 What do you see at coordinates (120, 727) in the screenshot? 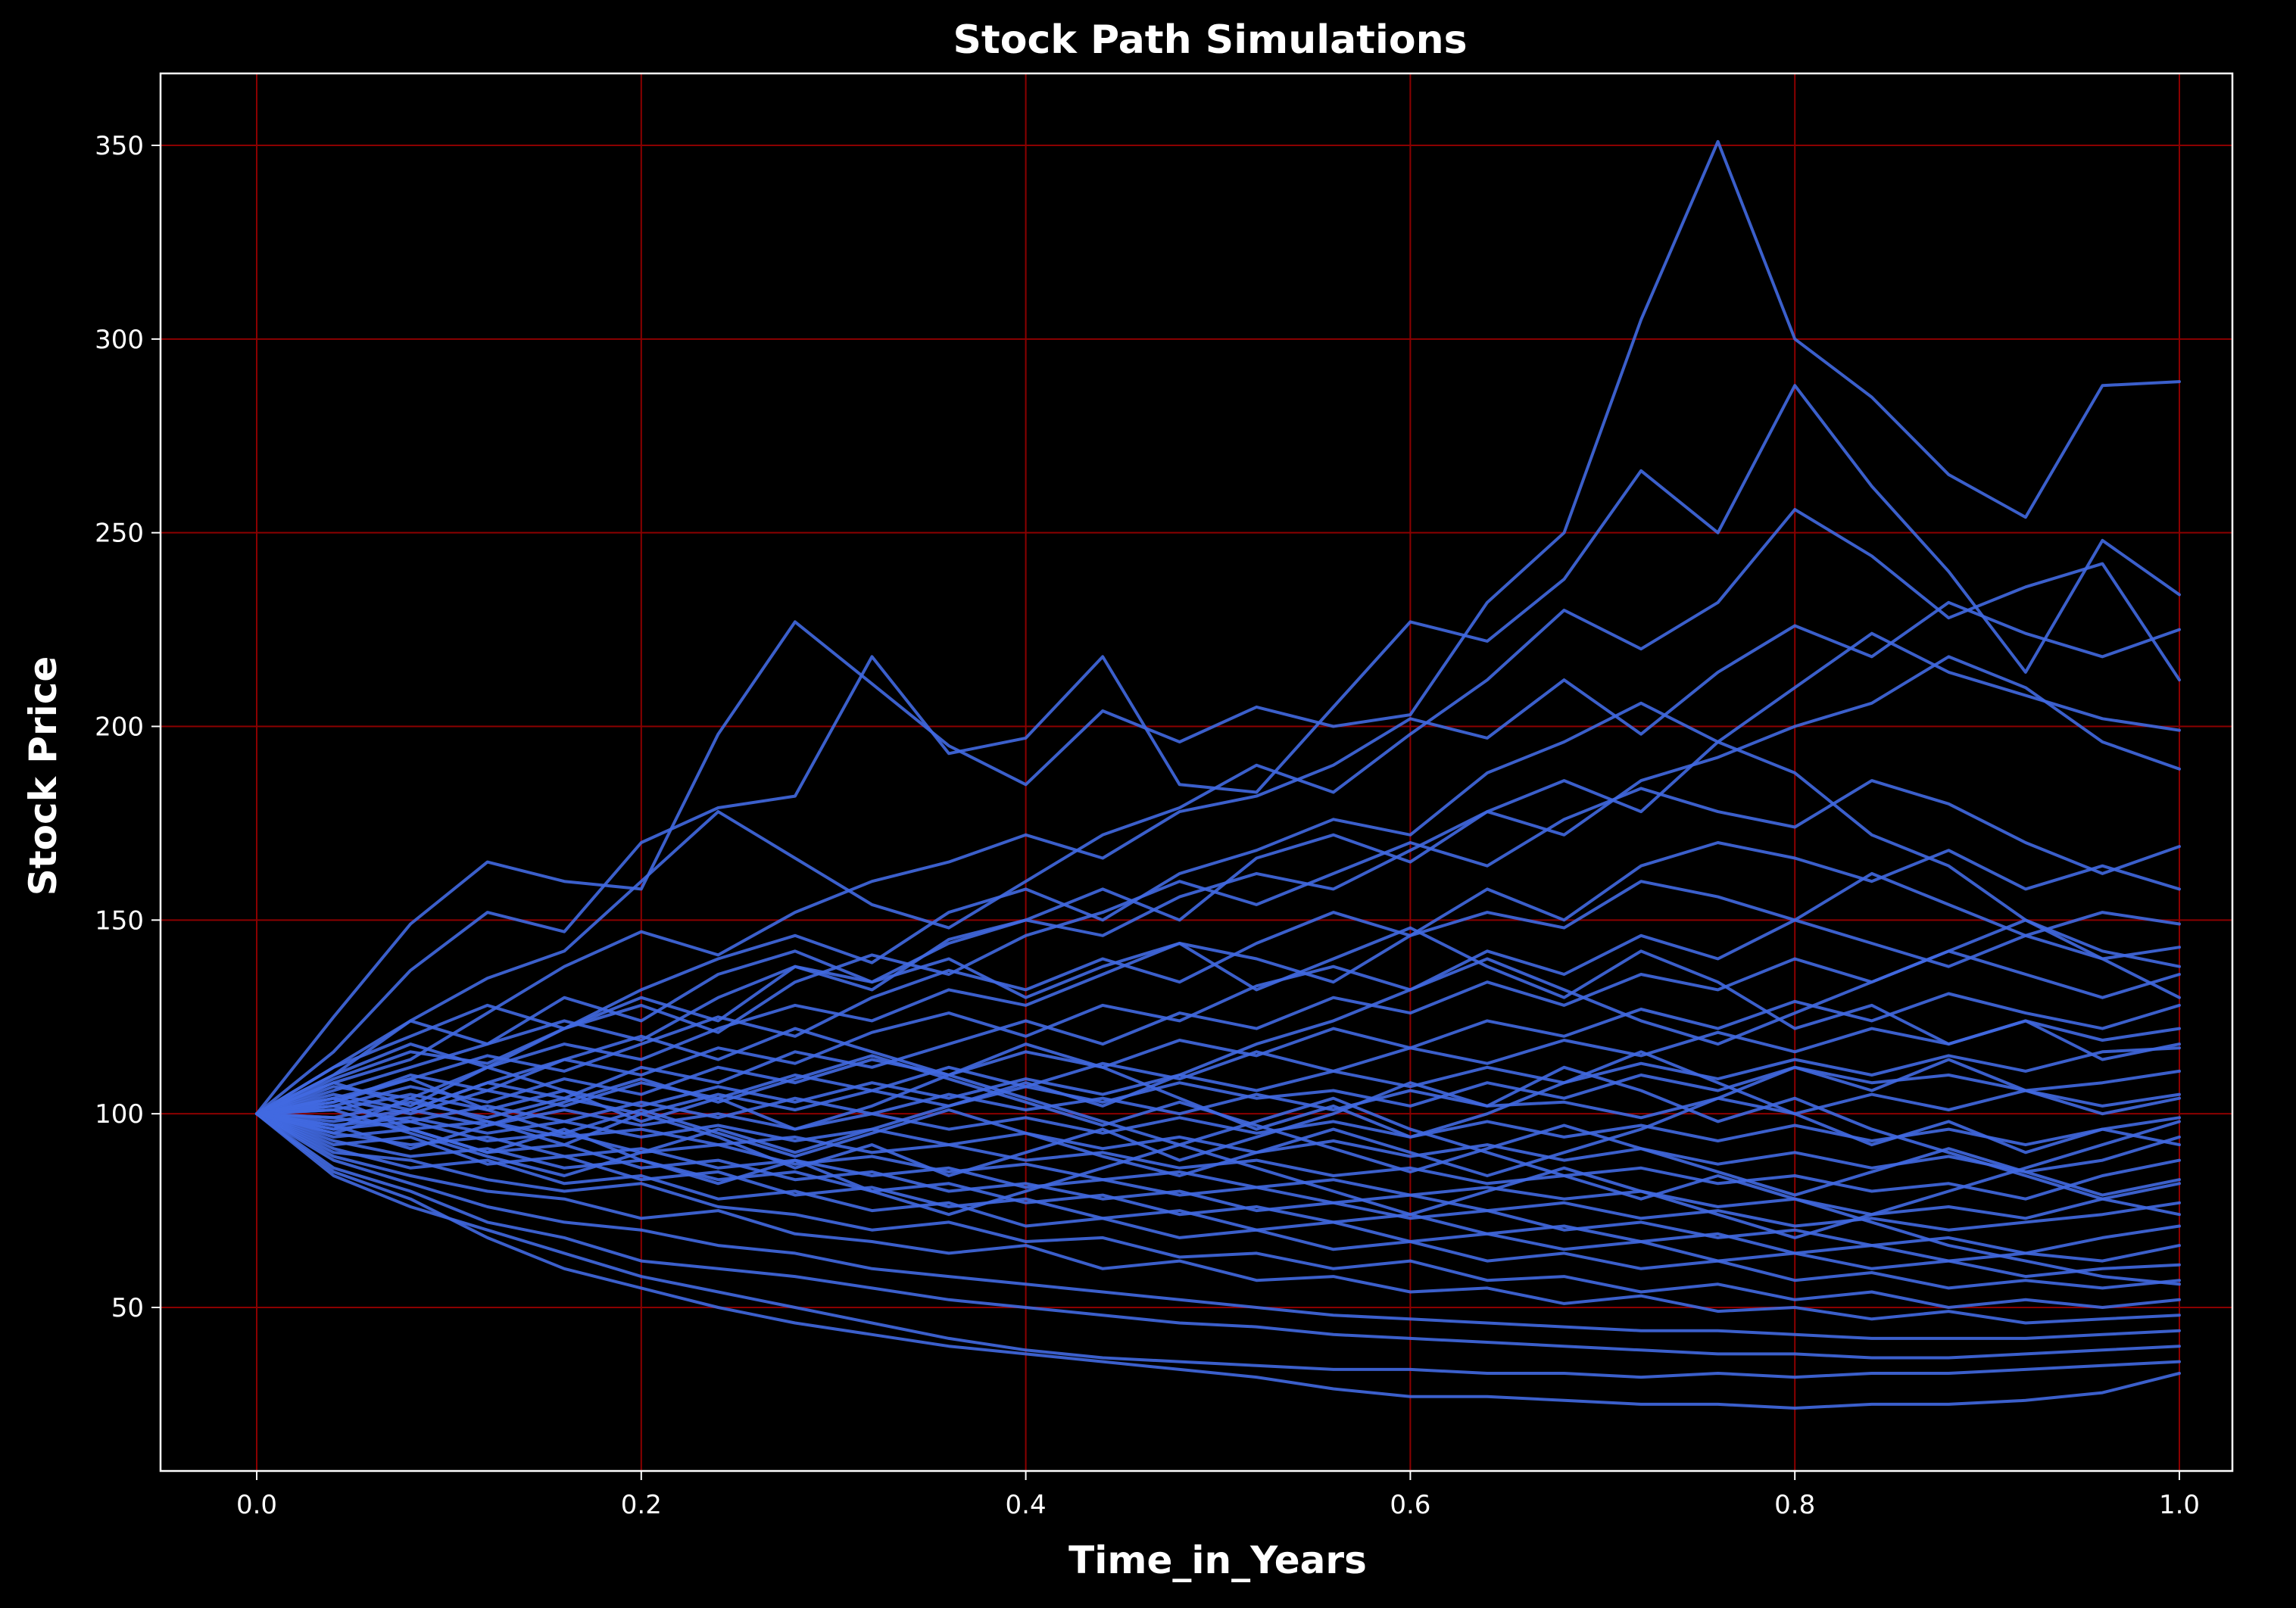
I see `y-tick-label: 200` at bounding box center [120, 727].